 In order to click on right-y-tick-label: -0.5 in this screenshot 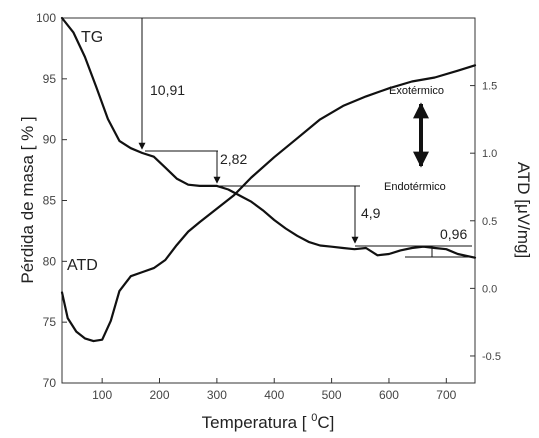, I will do `click(491, 357)`.